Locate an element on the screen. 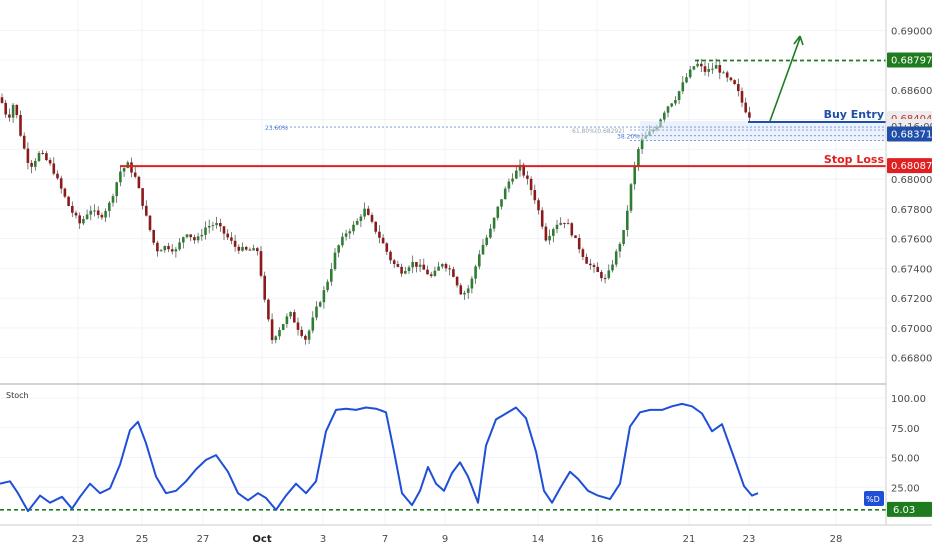 This screenshot has height=550, width=932. fib-label: 23.60% is located at coordinates (276, 128).